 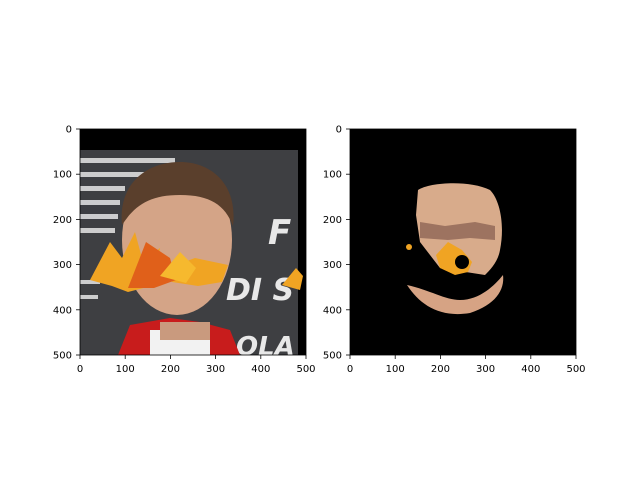 I want to click on svg-text: F, so click(x=279, y=233).